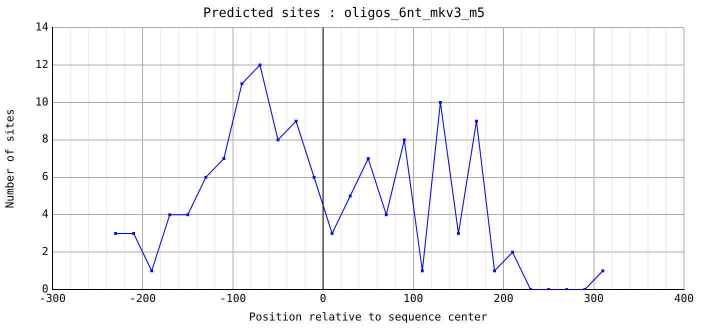 This screenshot has height=328, width=704. Describe the element at coordinates (504, 299) in the screenshot. I see `x-tick-label: 200` at that location.